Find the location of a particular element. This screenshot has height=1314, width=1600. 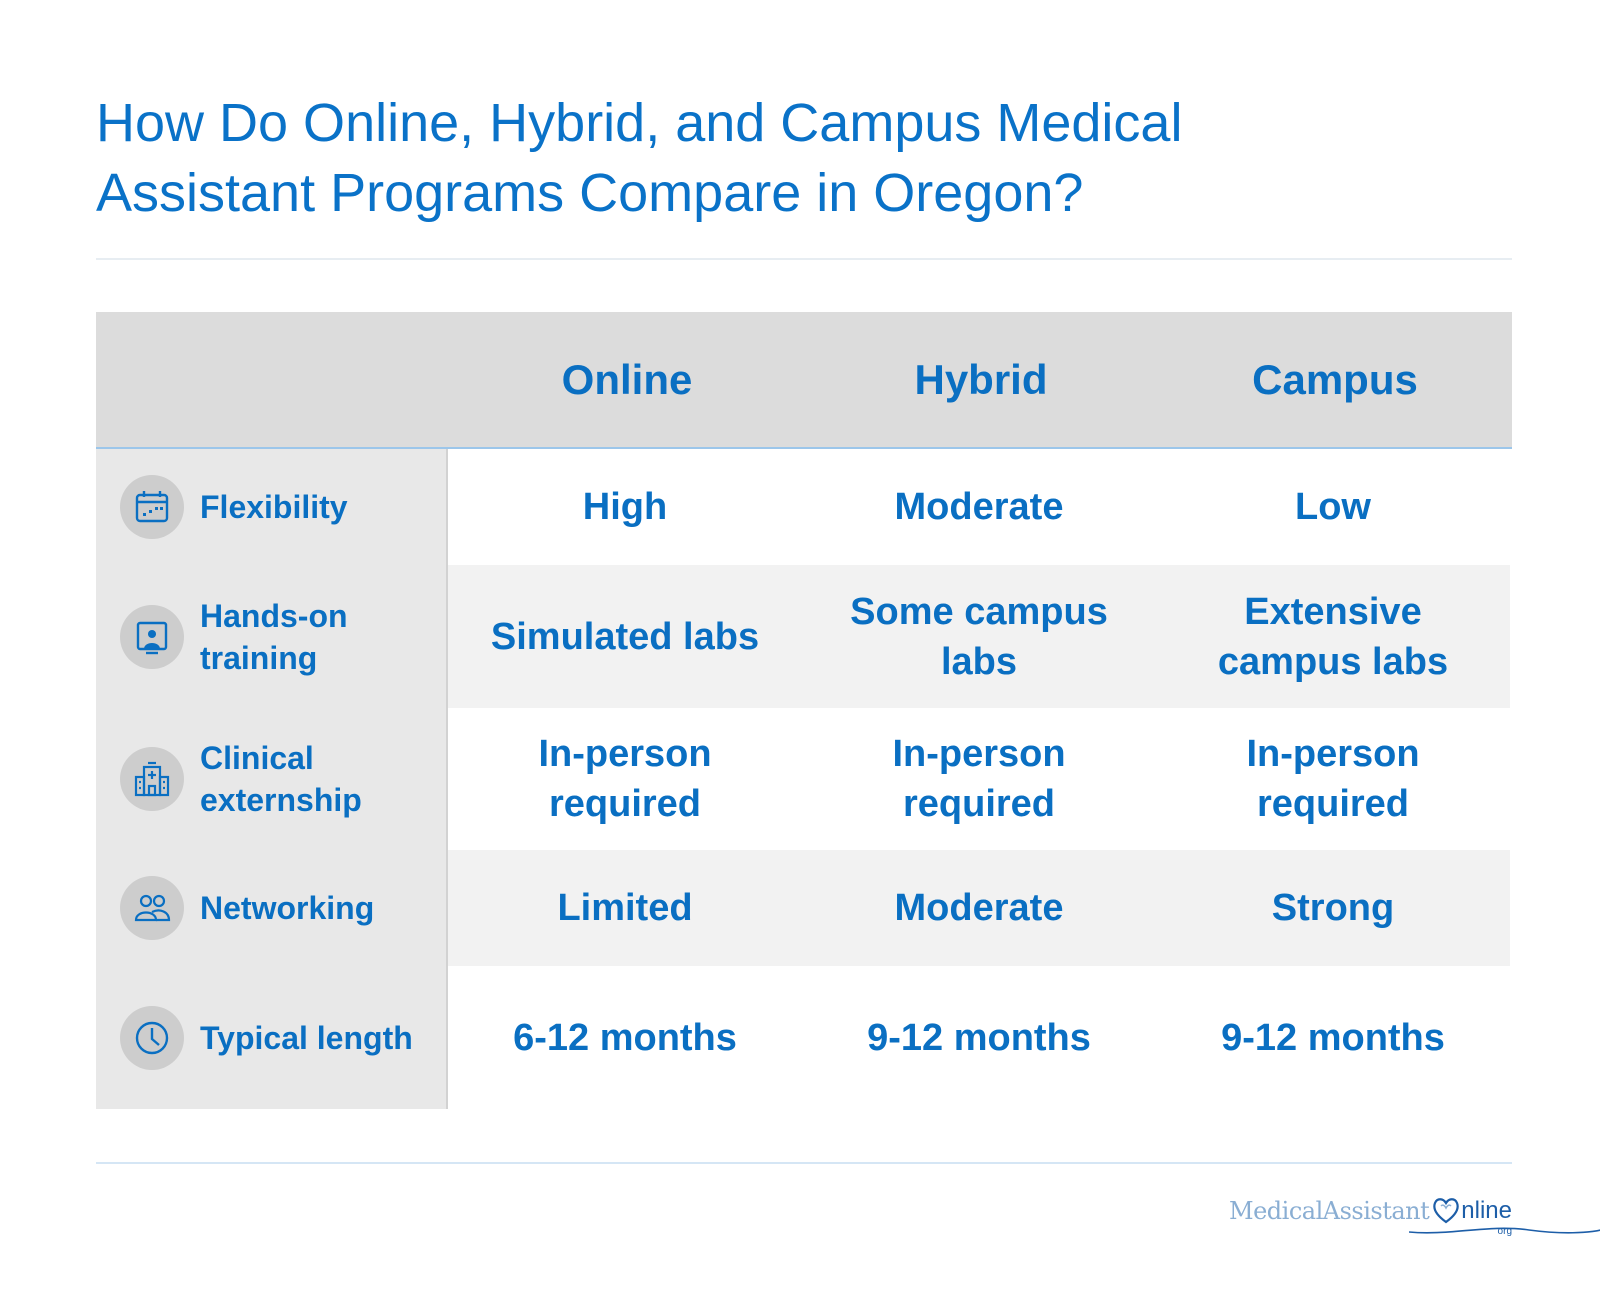

cell-online: 6-12 months is located at coordinates (625, 1037).